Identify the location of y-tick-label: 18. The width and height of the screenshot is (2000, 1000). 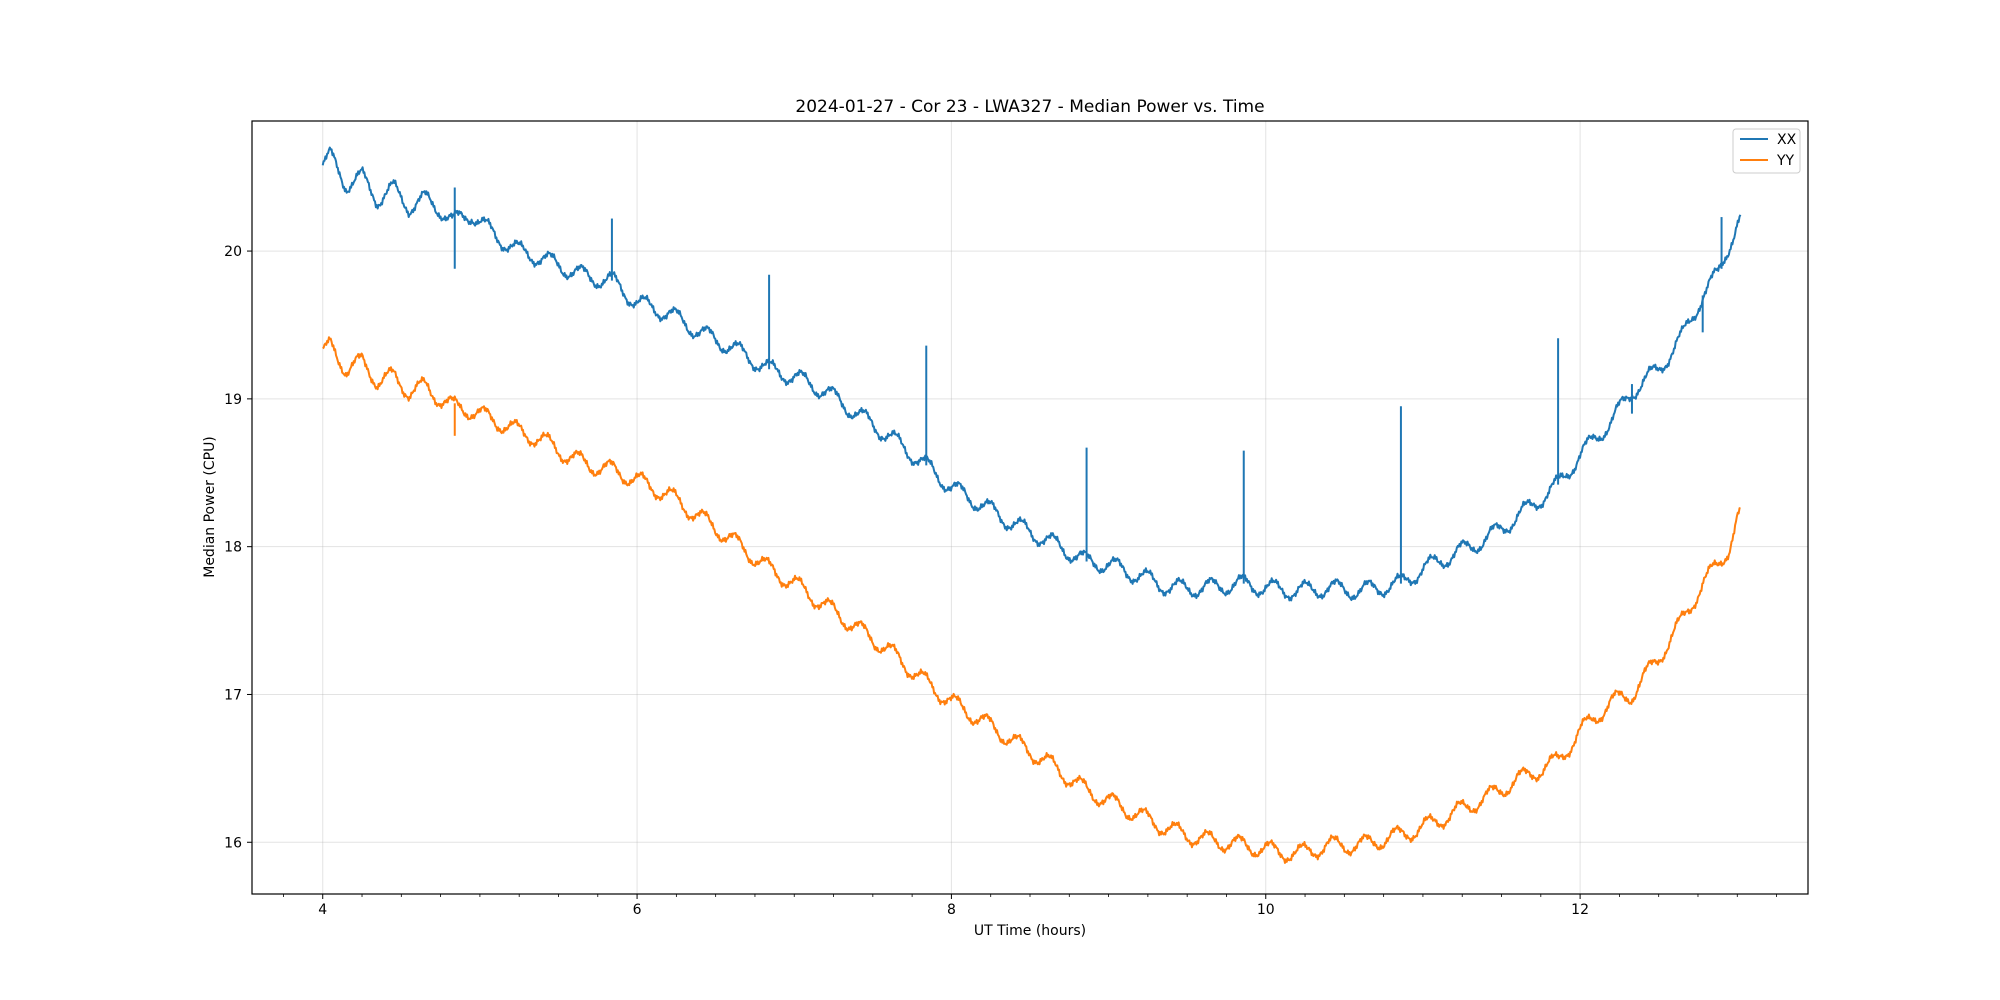
(233, 548).